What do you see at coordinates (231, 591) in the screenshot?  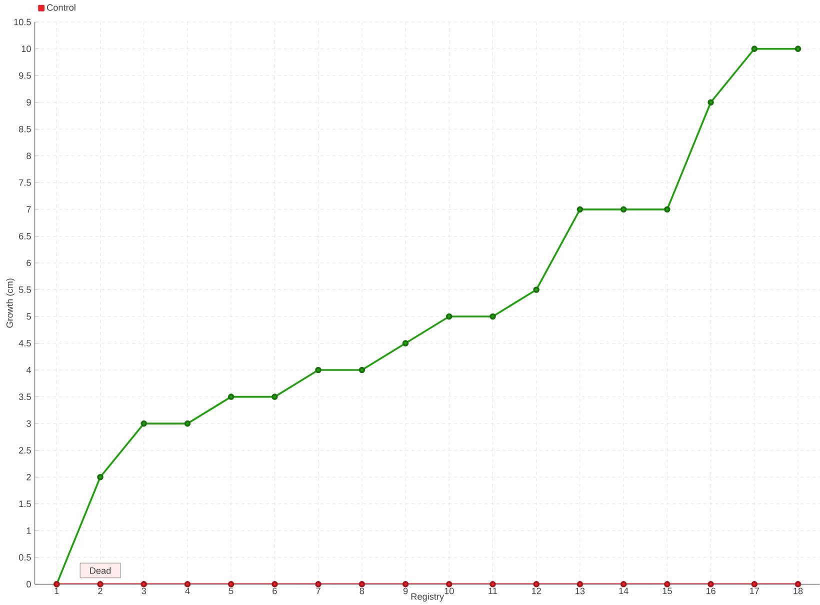 I see `x-tick-label: 5` at bounding box center [231, 591].